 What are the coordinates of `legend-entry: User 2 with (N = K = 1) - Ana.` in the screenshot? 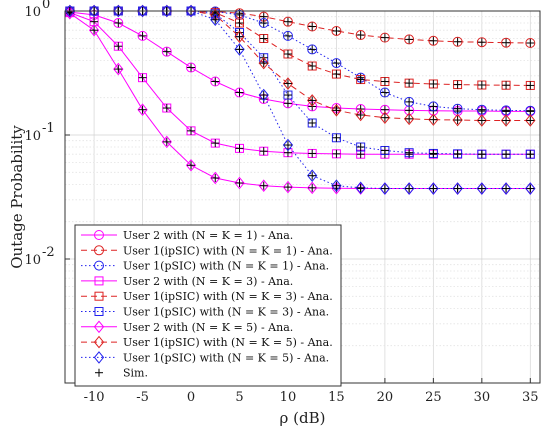 It's located at (187, 235).